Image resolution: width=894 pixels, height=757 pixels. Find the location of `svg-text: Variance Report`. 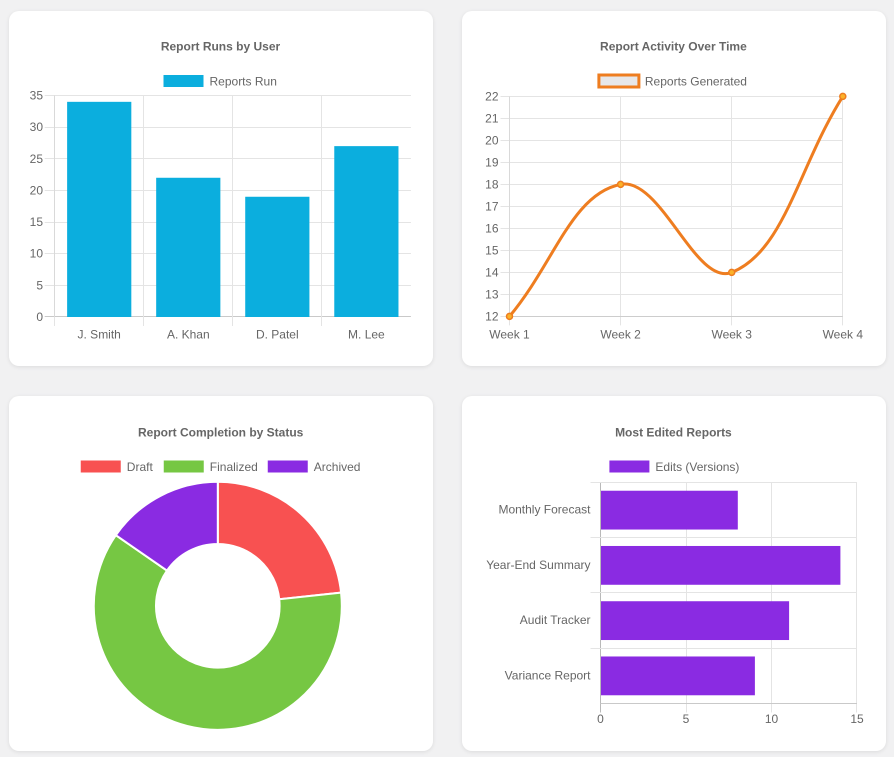

svg-text: Variance Report is located at coordinates (548, 675).